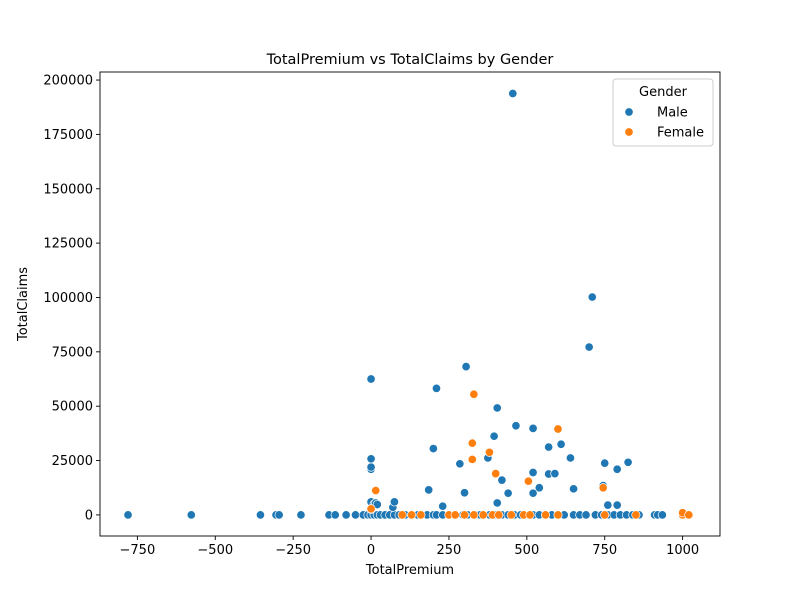 This screenshot has width=800, height=600. What do you see at coordinates (410, 60) in the screenshot?
I see `chart-title: TotalPremium vs TotalClaims by Gender` at bounding box center [410, 60].